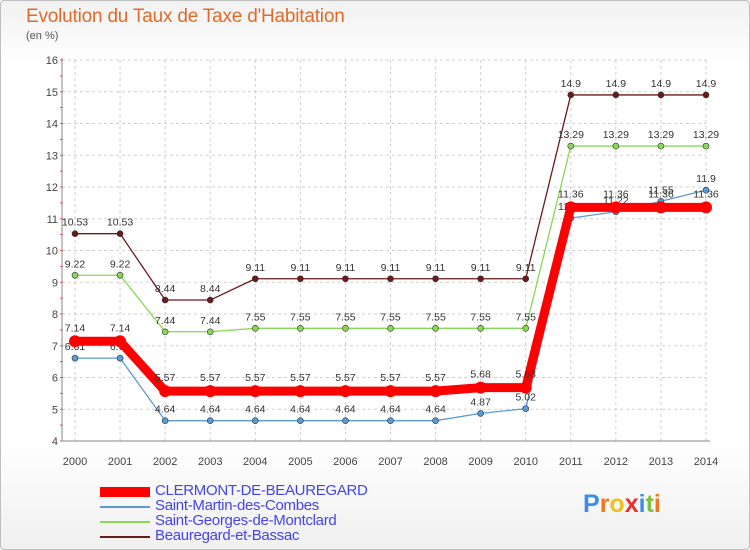  Describe the element at coordinates (52, 220) in the screenshot. I see `y-tick-label: 11` at that location.